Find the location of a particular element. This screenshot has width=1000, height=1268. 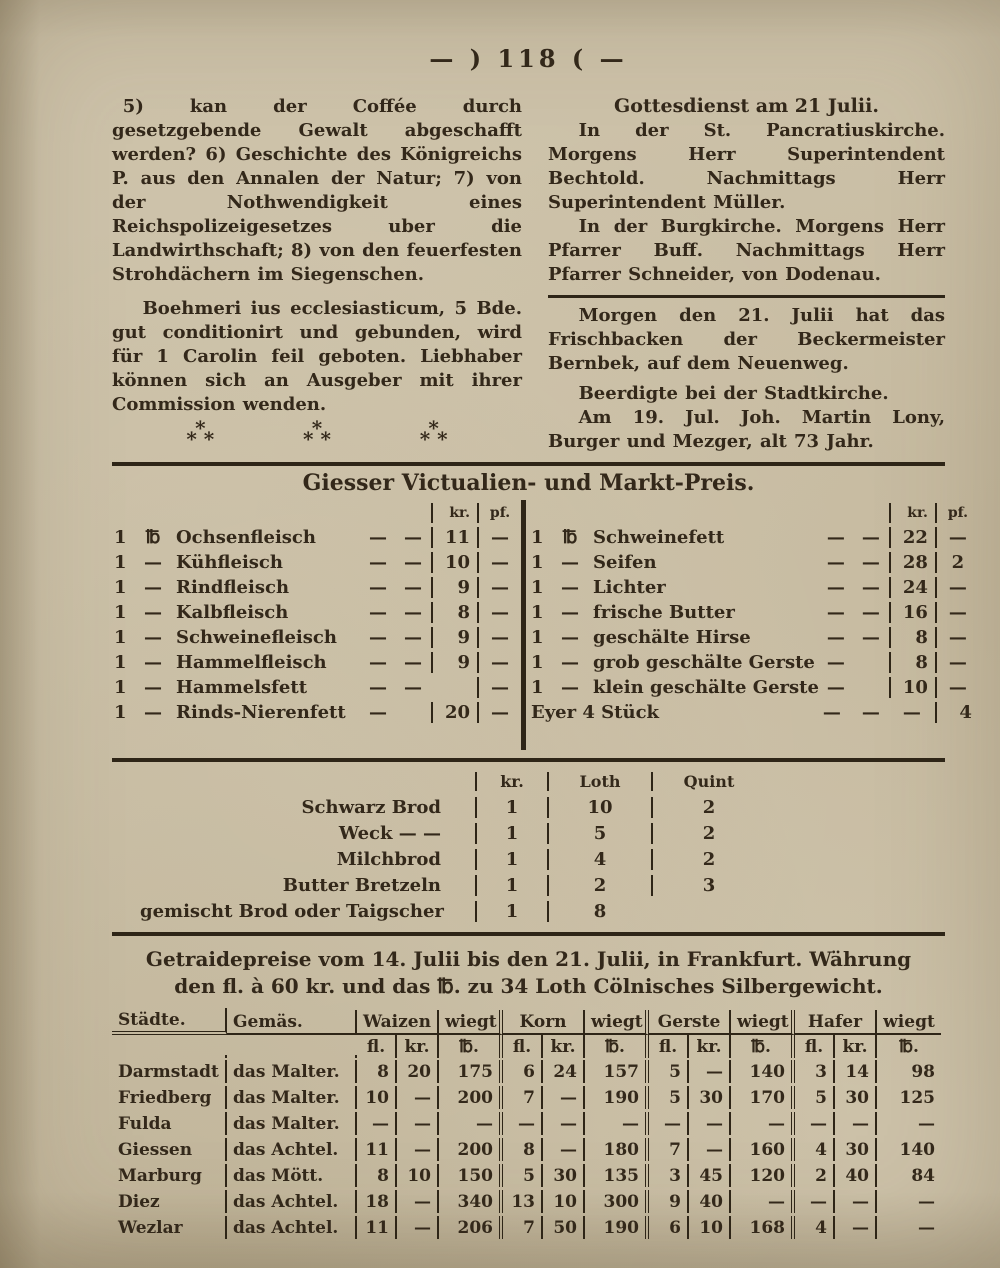

grain-value-cell: 11 is located at coordinates (377, 1149).